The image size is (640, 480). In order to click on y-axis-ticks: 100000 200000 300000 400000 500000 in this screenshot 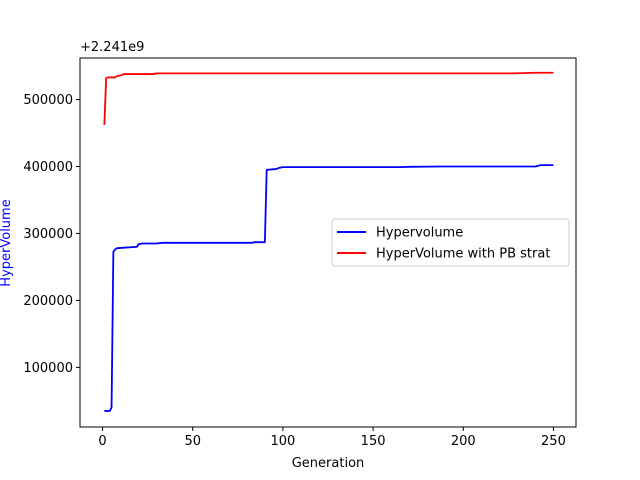, I will do `click(51, 234)`.